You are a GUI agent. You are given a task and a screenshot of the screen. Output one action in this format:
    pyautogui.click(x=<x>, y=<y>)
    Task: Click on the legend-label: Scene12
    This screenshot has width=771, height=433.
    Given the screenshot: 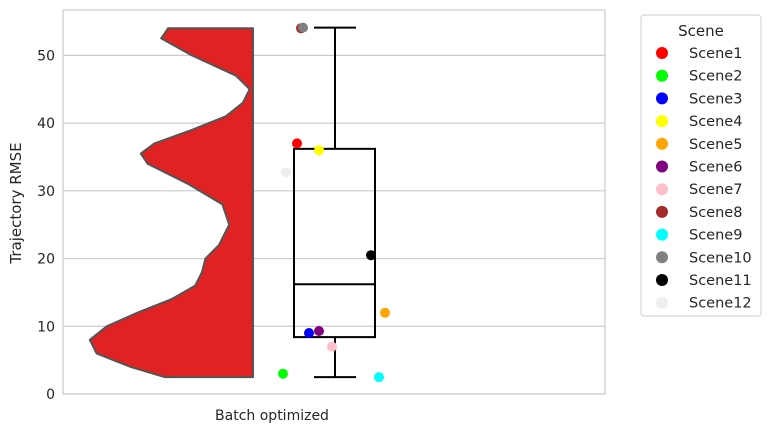 What is the action you would take?
    pyautogui.click(x=720, y=304)
    